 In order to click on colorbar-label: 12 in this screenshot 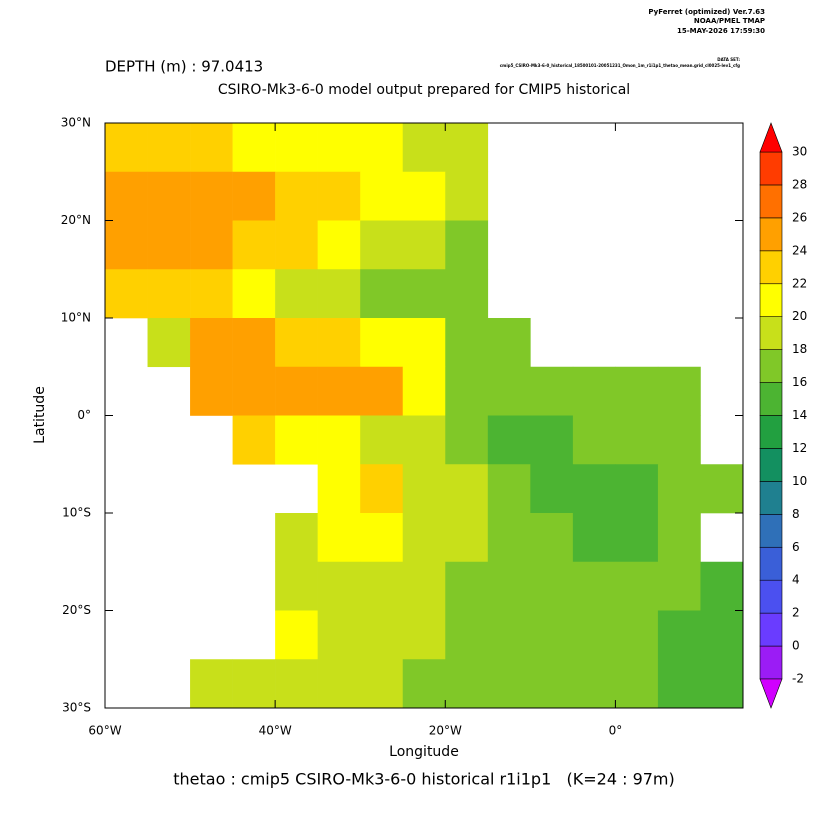, I will do `click(799, 448)`.